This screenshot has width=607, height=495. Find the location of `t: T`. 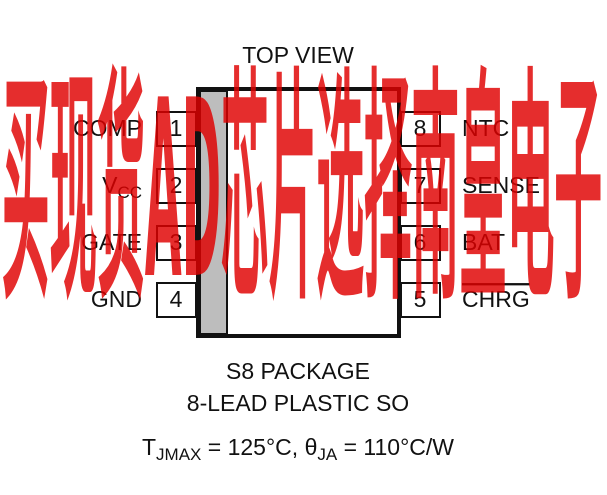

t: T is located at coordinates (149, 447).